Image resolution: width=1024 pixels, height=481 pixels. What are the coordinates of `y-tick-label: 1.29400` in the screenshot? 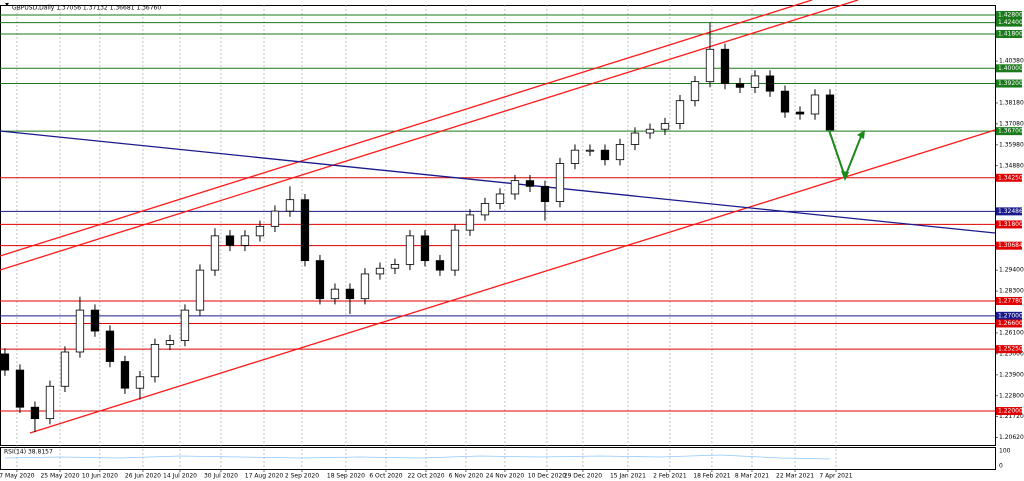 It's located at (1011, 270).